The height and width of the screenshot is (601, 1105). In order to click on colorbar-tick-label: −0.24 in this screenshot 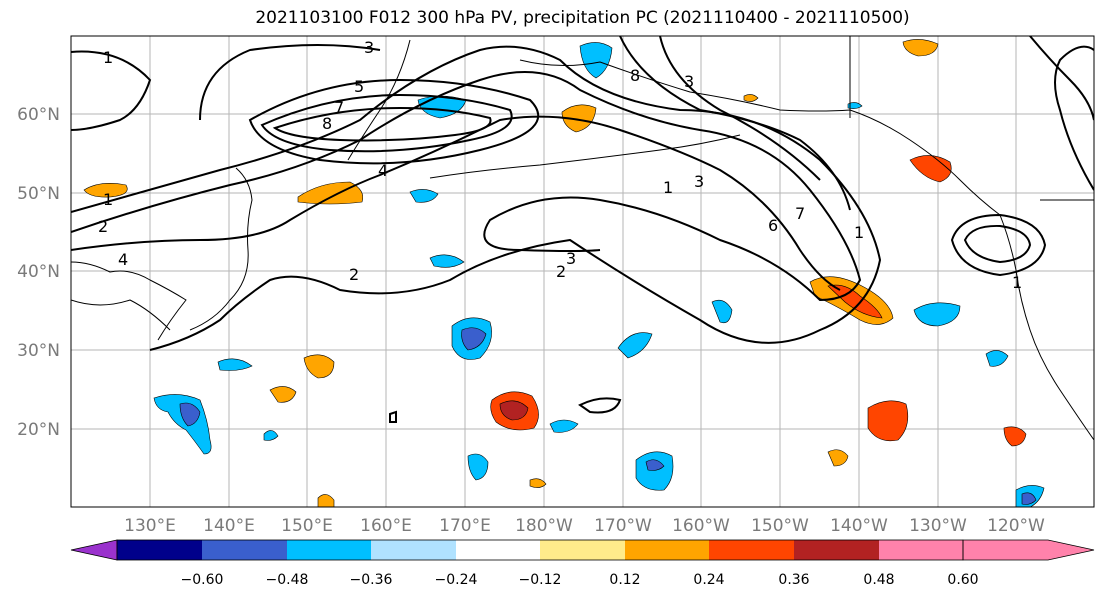, I will do `click(456, 580)`.